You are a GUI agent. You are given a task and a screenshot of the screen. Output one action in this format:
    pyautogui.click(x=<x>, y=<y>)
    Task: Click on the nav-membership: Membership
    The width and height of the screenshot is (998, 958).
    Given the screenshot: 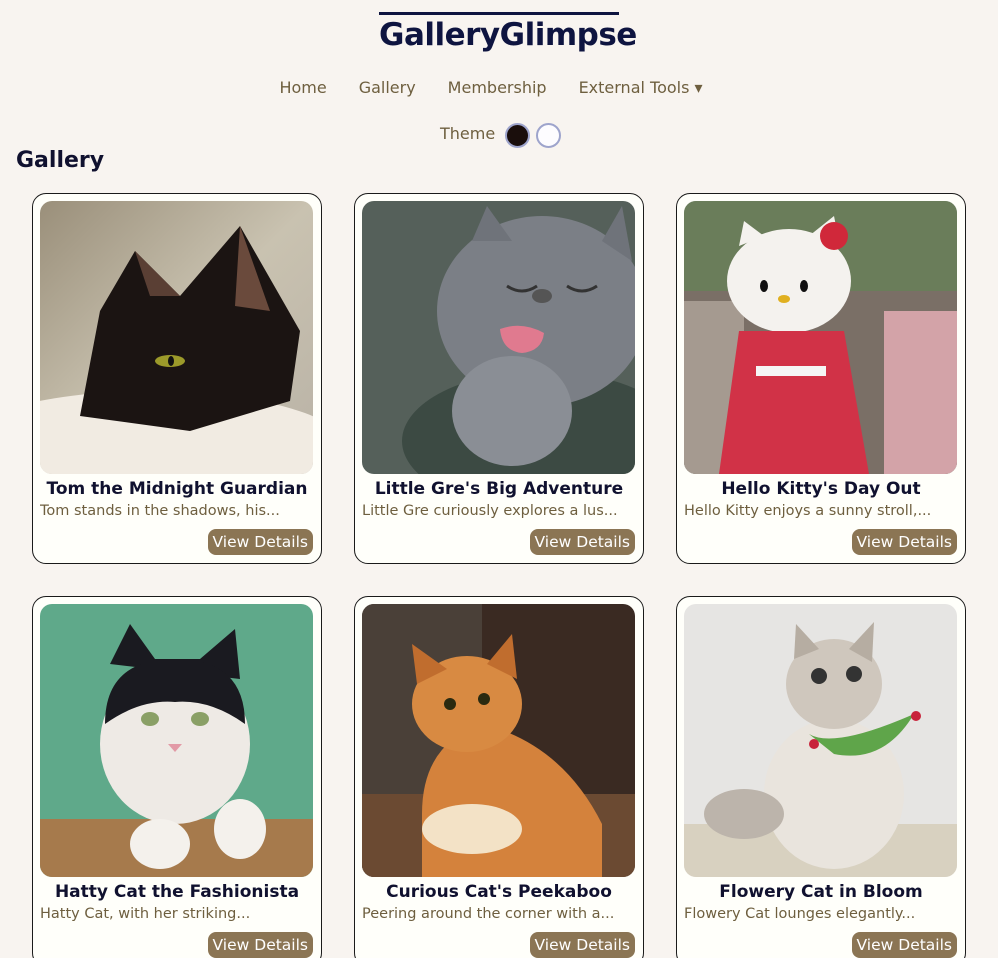 What is the action you would take?
    pyautogui.click(x=497, y=87)
    